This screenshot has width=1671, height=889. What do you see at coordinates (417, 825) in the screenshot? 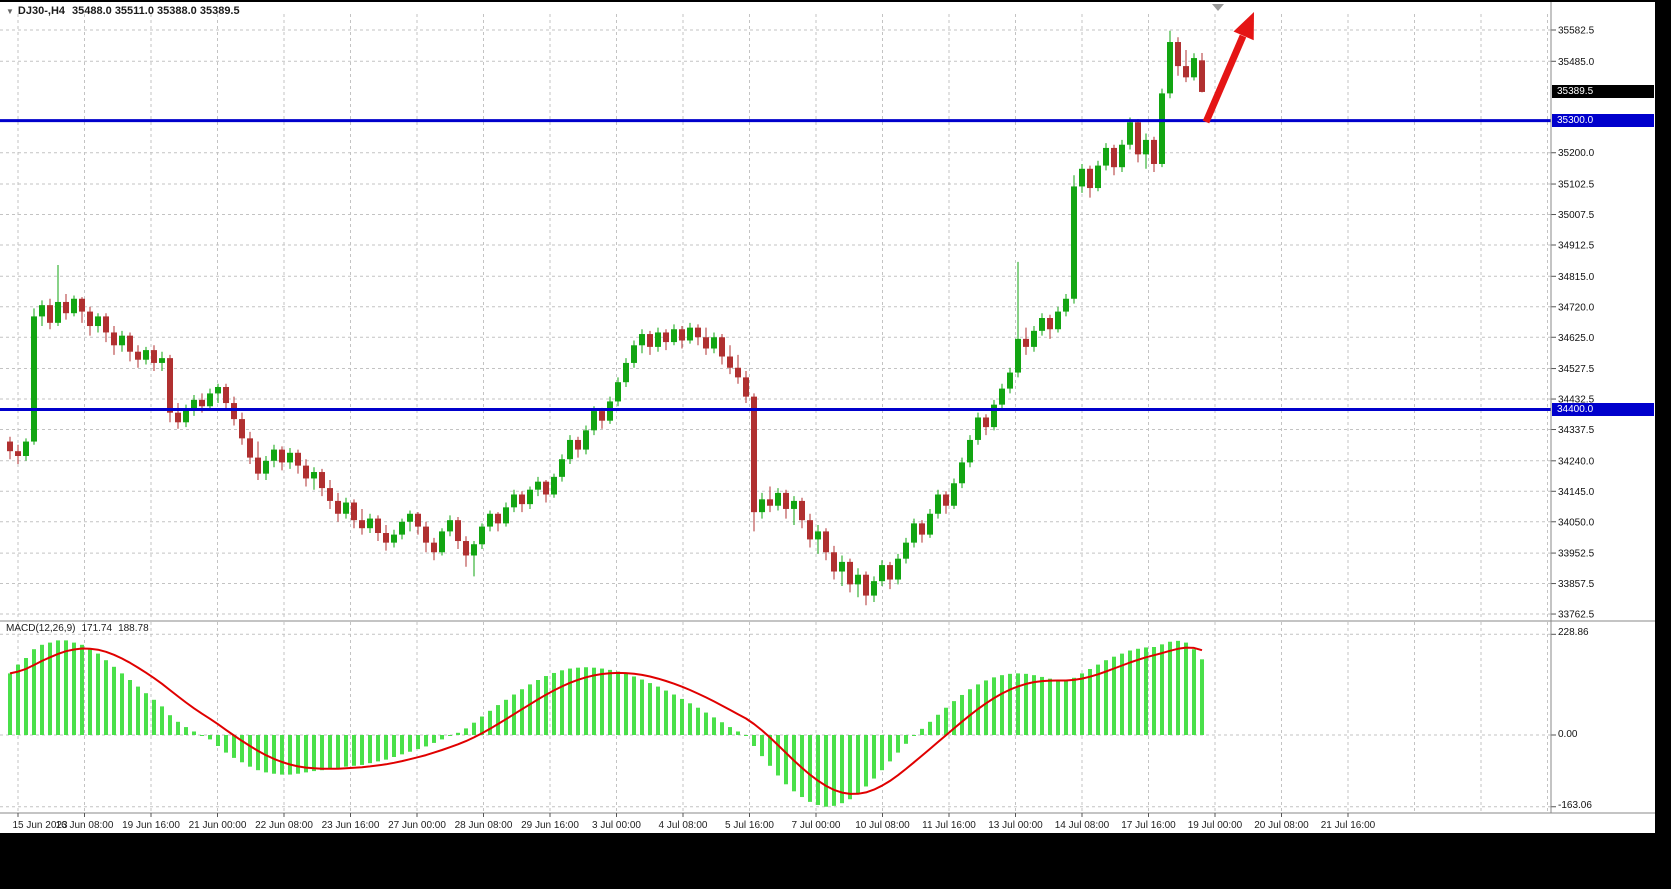
I see `time-tick-label: 27 Jun 00:00` at bounding box center [417, 825].